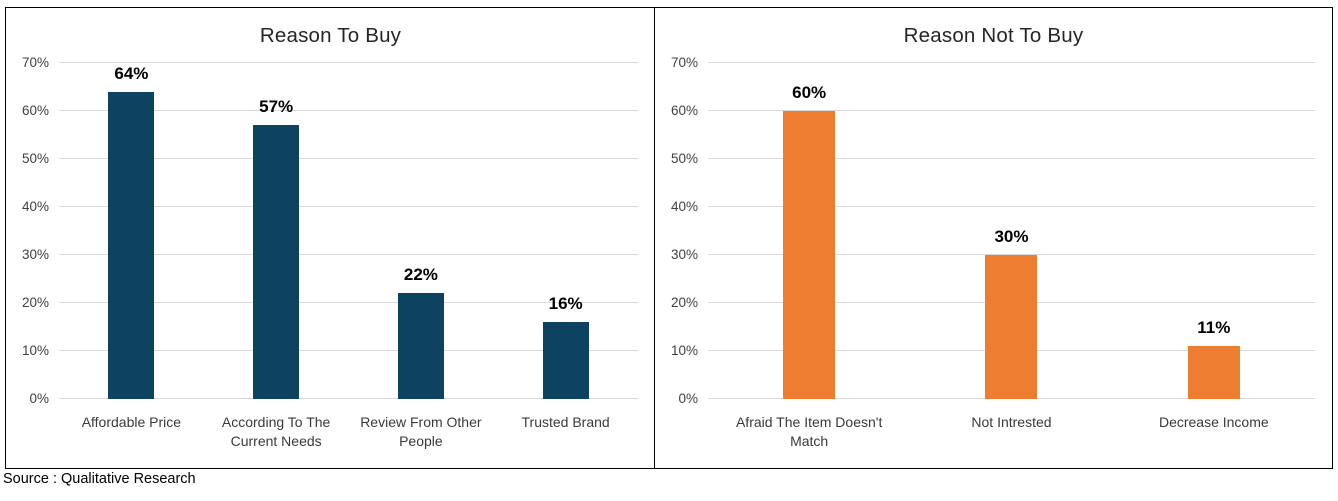  What do you see at coordinates (809, 92) in the screenshot?
I see `value-label-afraid-the-item-doesn-t-match: 60%` at bounding box center [809, 92].